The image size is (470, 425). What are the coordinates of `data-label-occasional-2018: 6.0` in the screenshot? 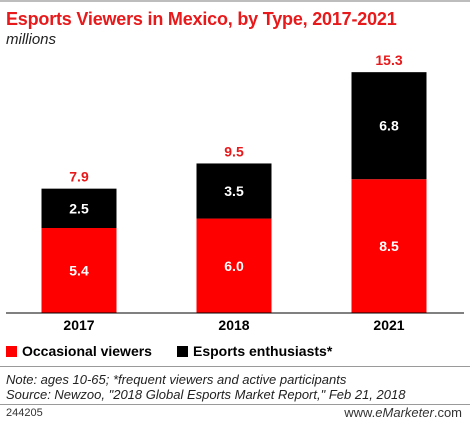 It's located at (234, 266).